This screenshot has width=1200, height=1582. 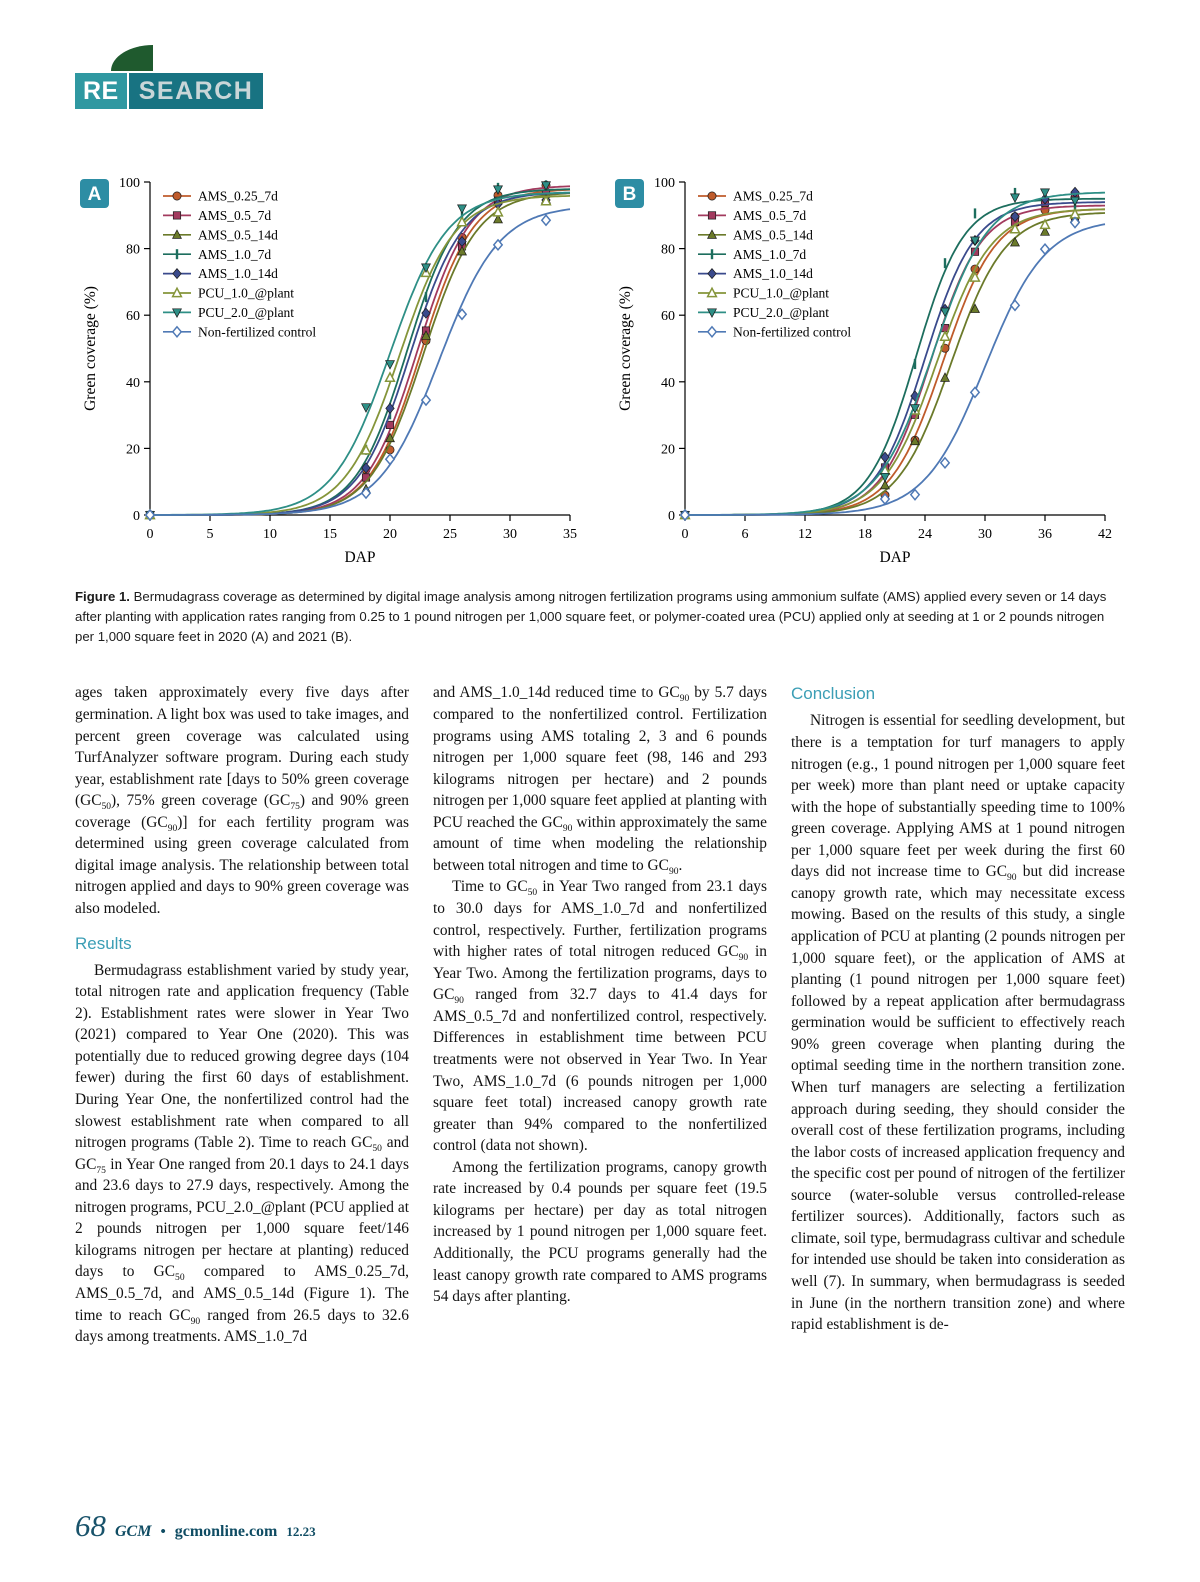 I want to click on svg-text: 12, so click(x=805, y=534).